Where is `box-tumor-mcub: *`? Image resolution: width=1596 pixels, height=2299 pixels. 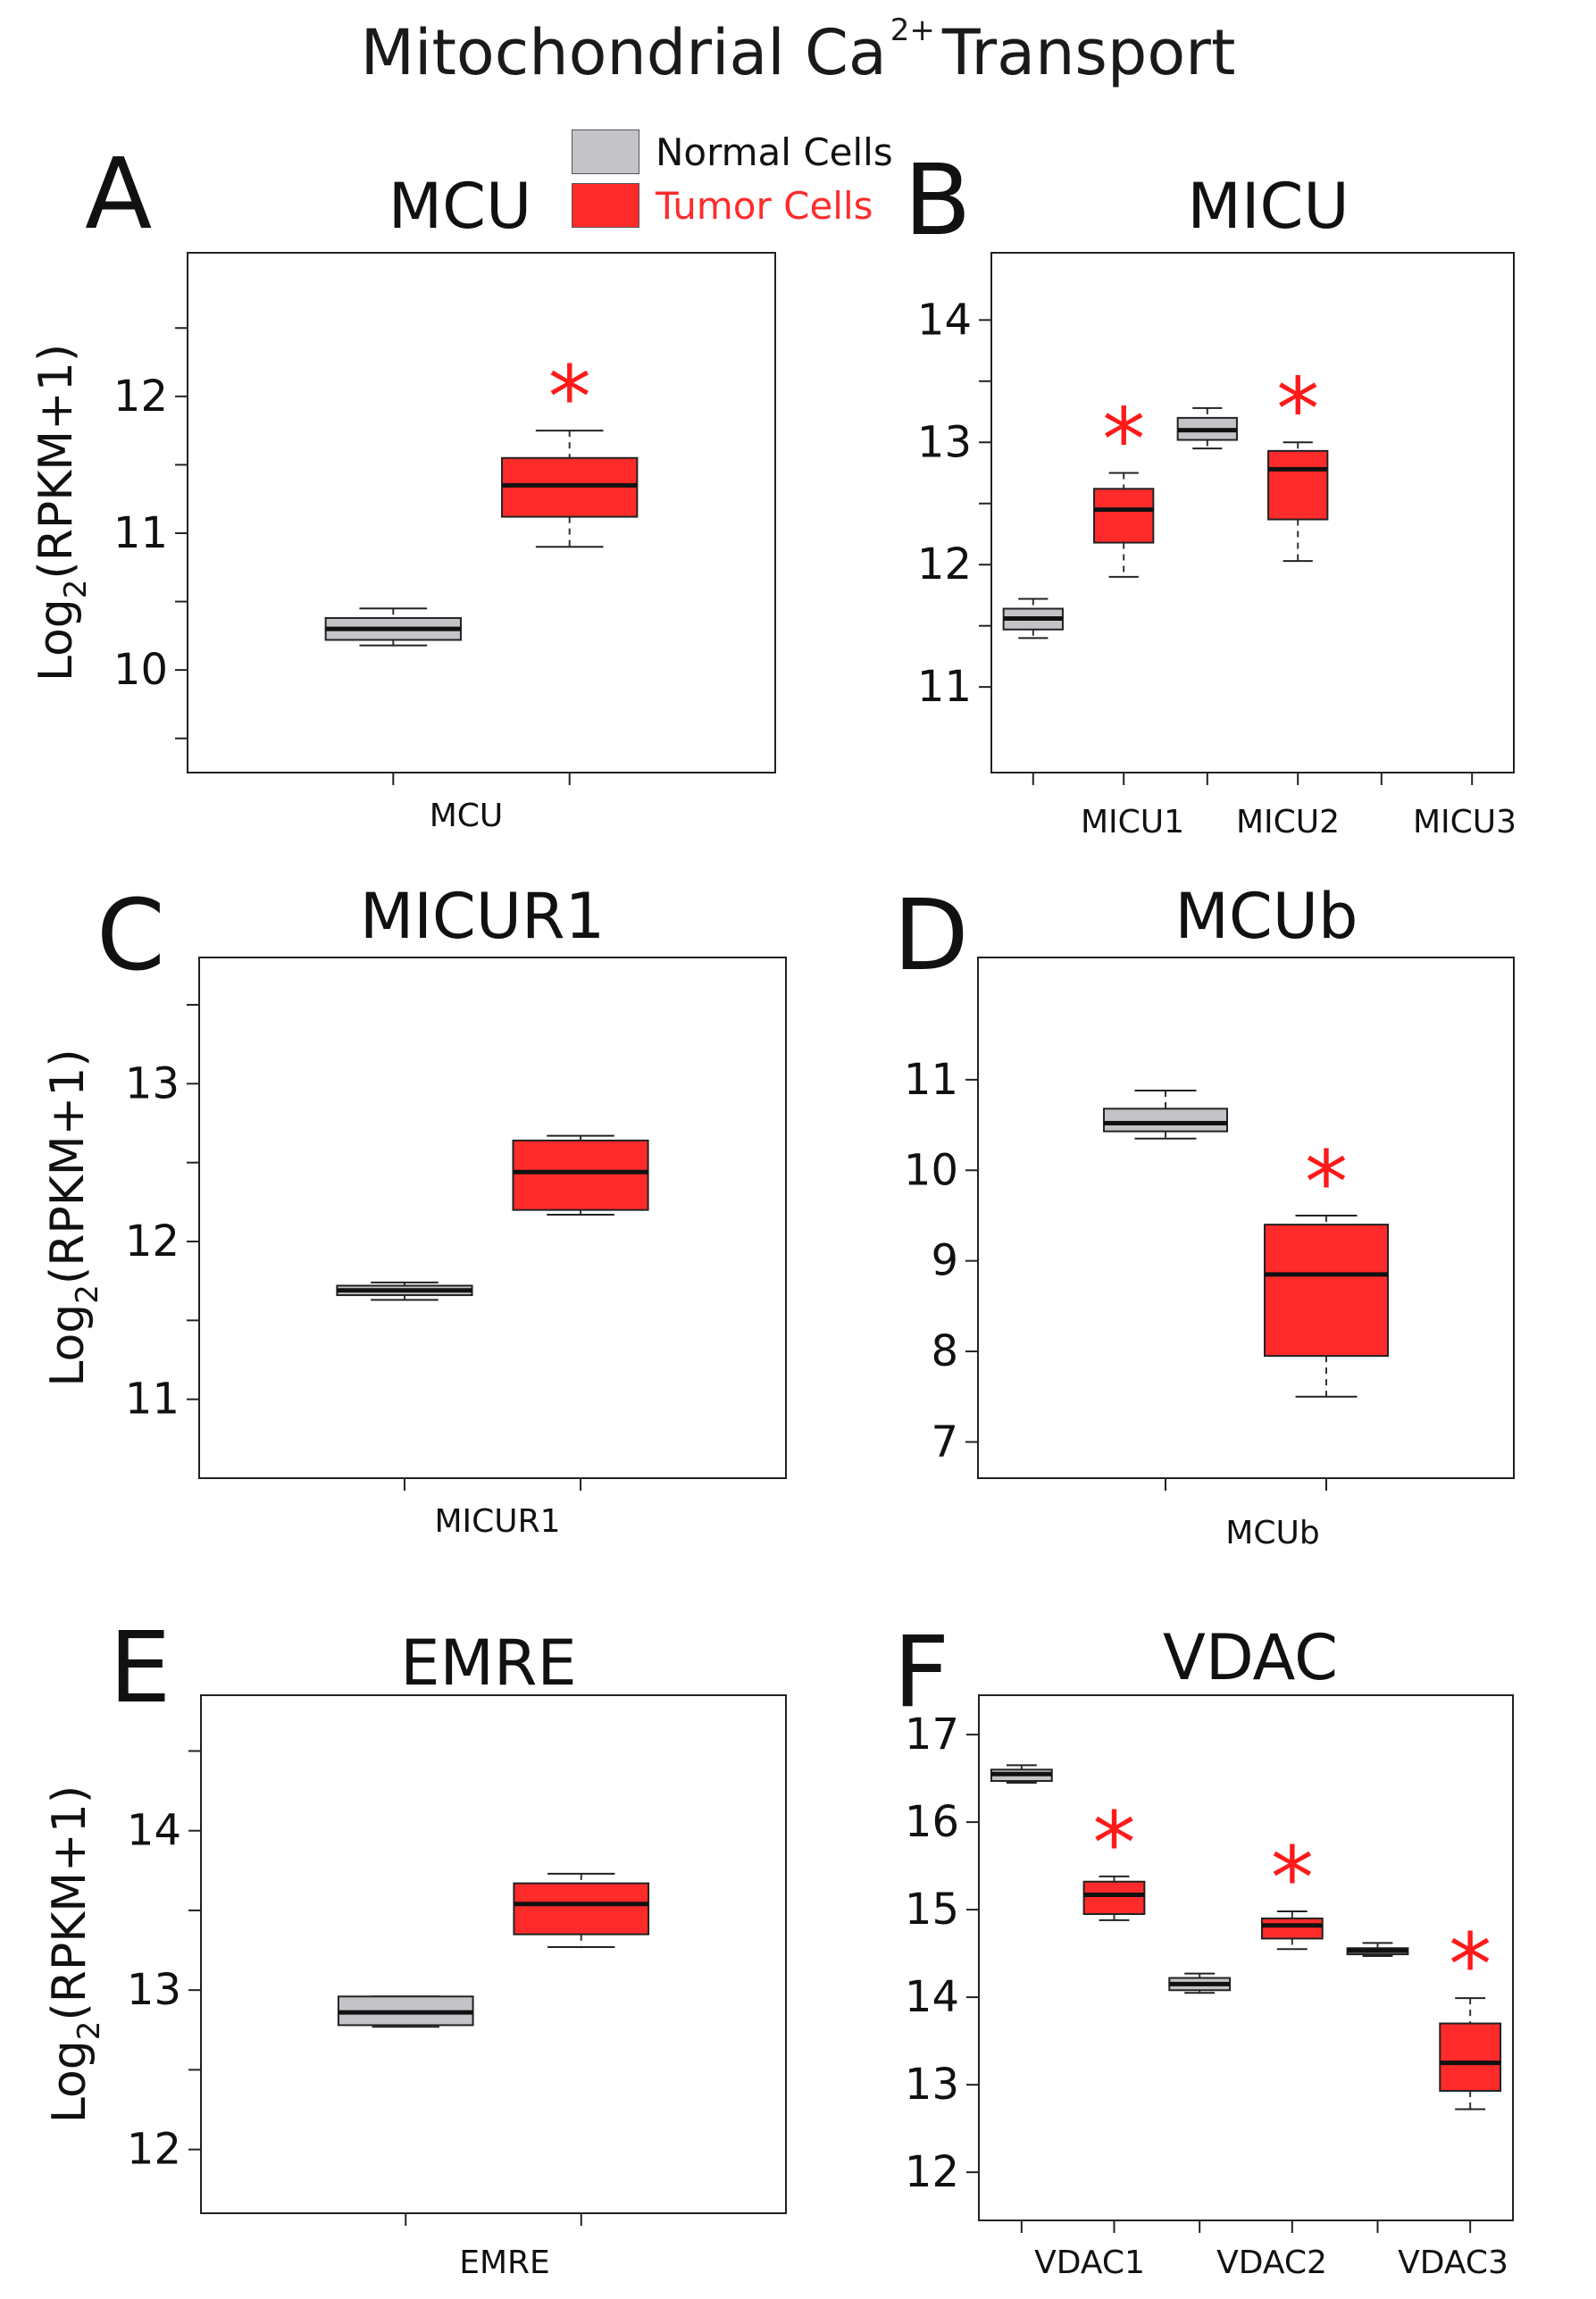
box-tumor-mcub: * is located at coordinates (1326, 1265).